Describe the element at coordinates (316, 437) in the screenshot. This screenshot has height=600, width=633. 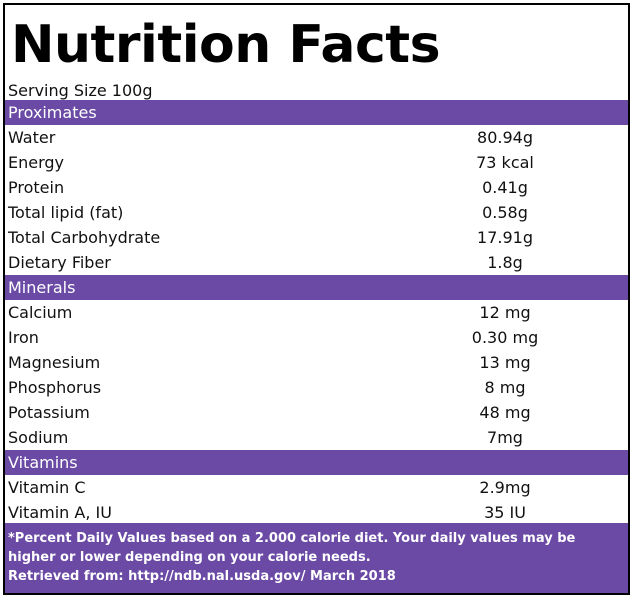
I see `nutrient-row: Sodium 7mg` at that location.